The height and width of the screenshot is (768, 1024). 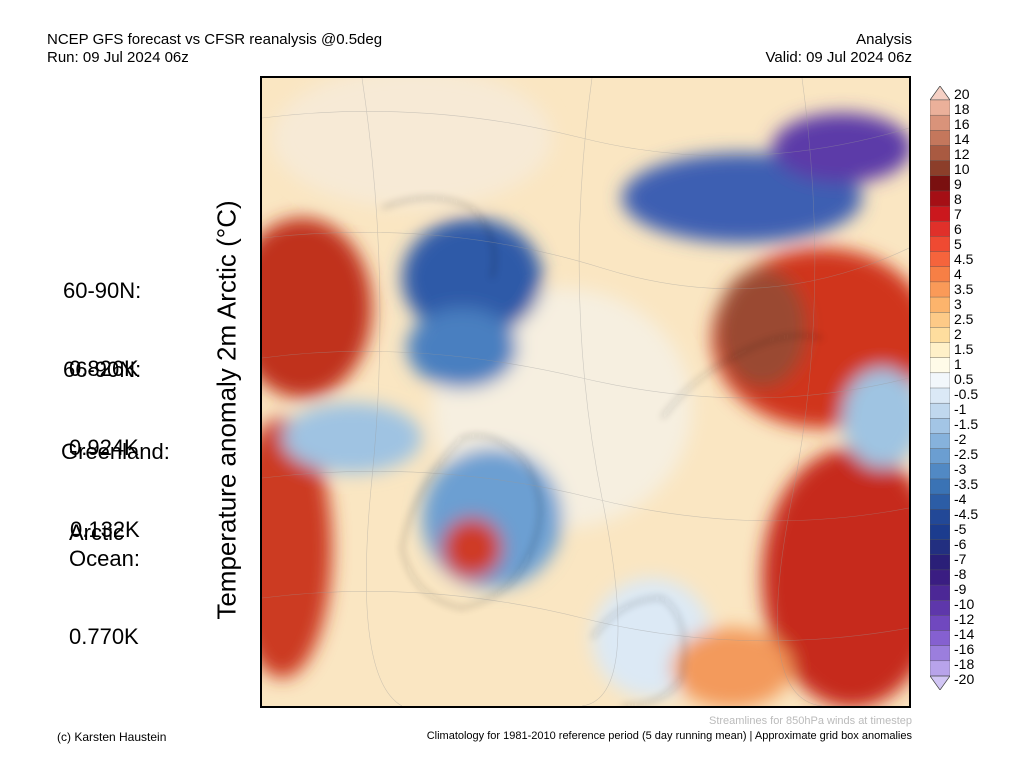 What do you see at coordinates (960, 439) in the screenshot?
I see `colorbar-tick-label: -2` at bounding box center [960, 439].